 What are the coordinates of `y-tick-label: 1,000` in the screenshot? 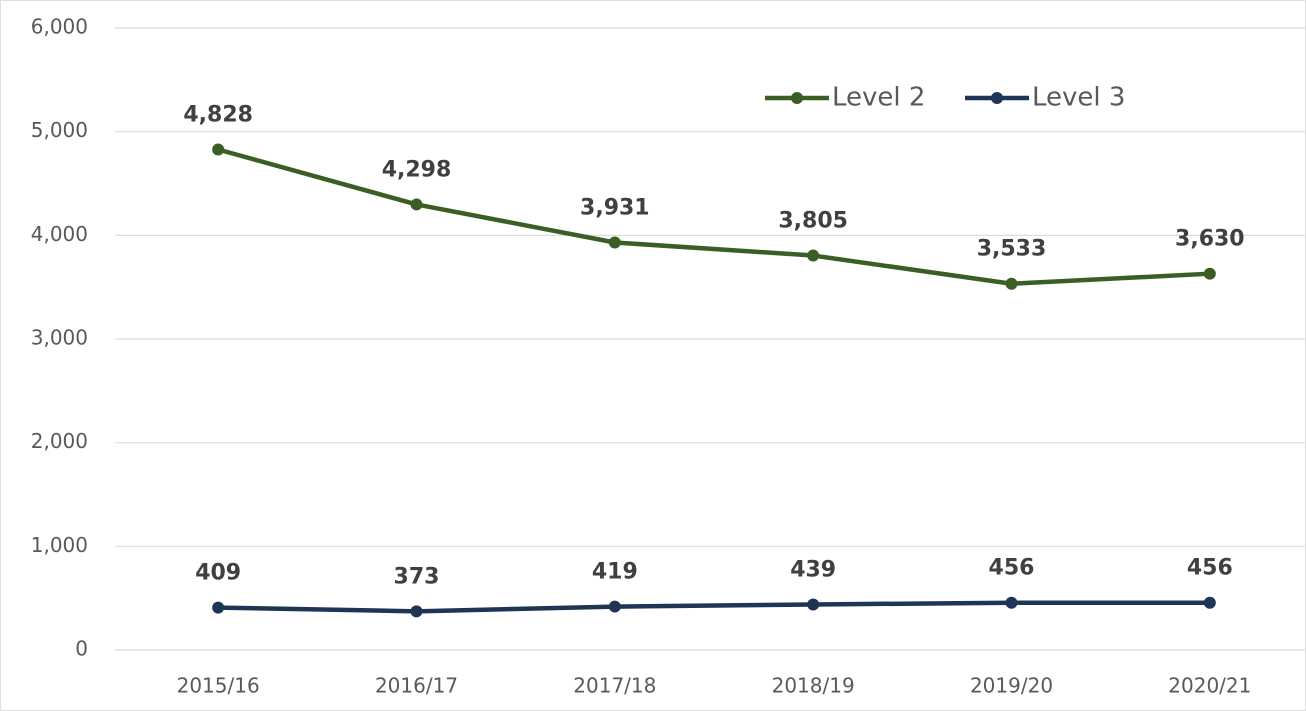 It's located at (59, 545).